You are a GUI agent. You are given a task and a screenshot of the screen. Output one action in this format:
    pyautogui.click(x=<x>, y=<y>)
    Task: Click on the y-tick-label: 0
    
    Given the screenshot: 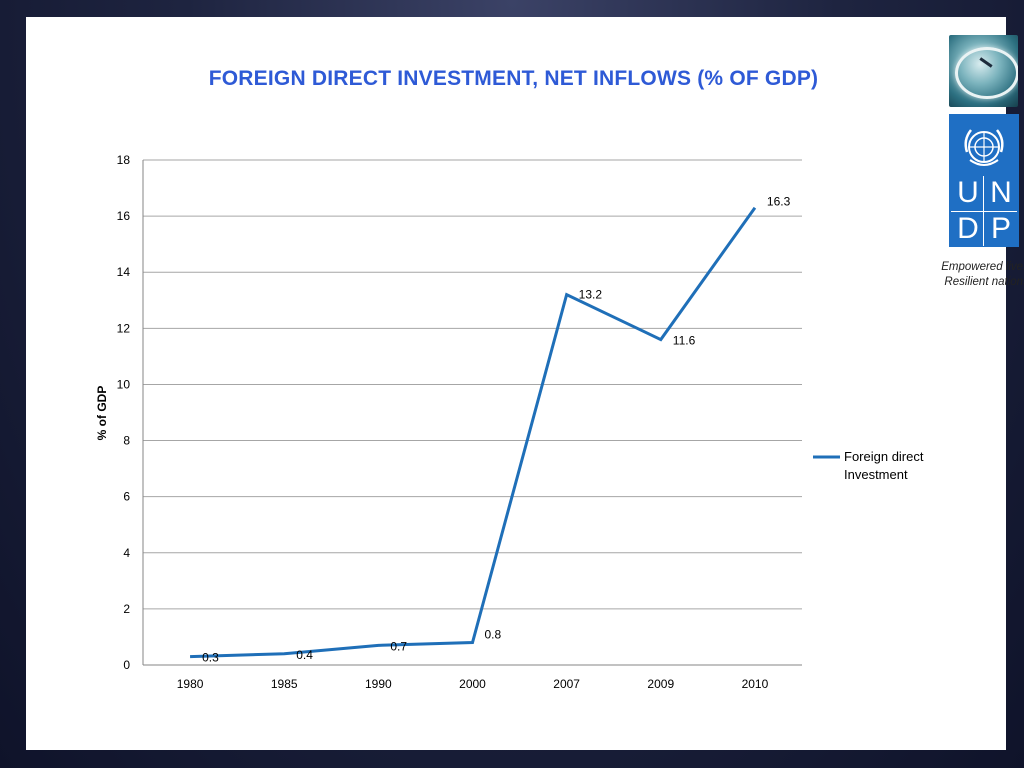 What is the action you would take?
    pyautogui.click(x=126, y=665)
    